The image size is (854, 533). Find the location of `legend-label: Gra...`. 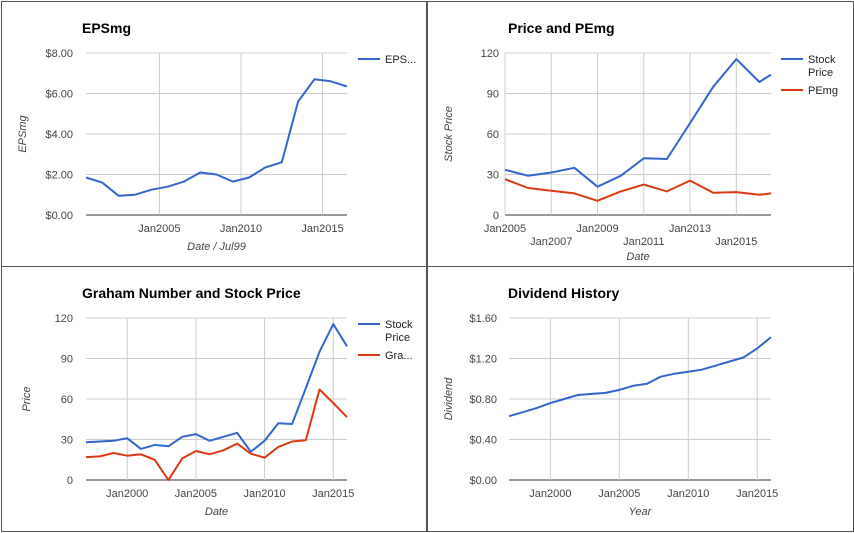

legend-label: Gra... is located at coordinates (399, 356).